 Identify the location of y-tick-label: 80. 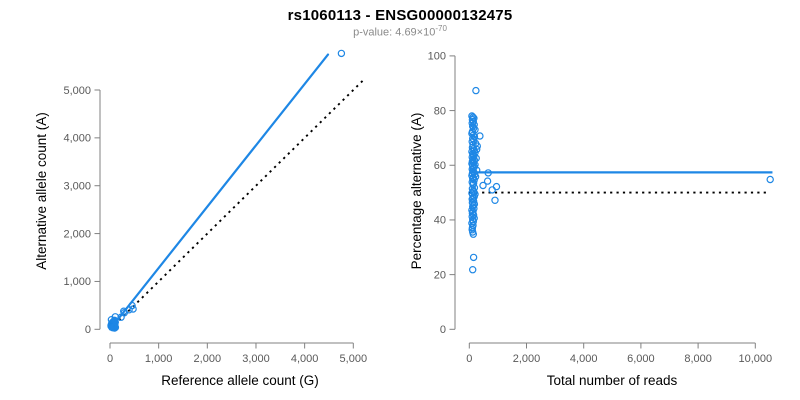
(440, 111).